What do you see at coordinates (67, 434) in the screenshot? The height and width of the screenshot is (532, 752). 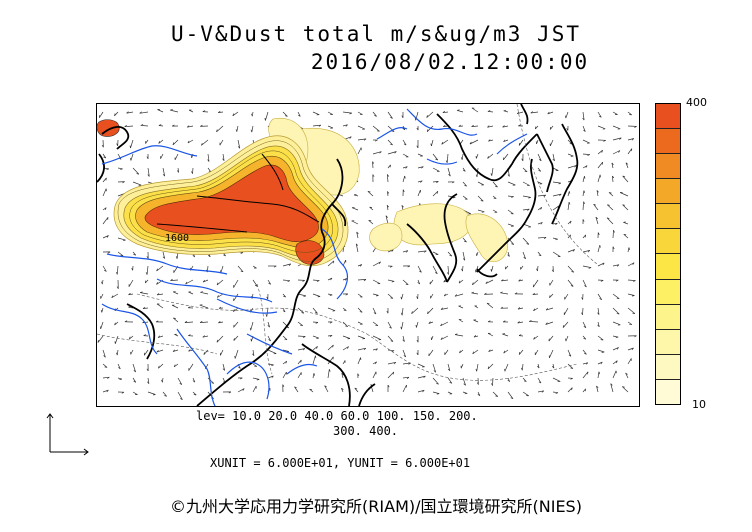 I see `unit-vector-icon` at bounding box center [67, 434].